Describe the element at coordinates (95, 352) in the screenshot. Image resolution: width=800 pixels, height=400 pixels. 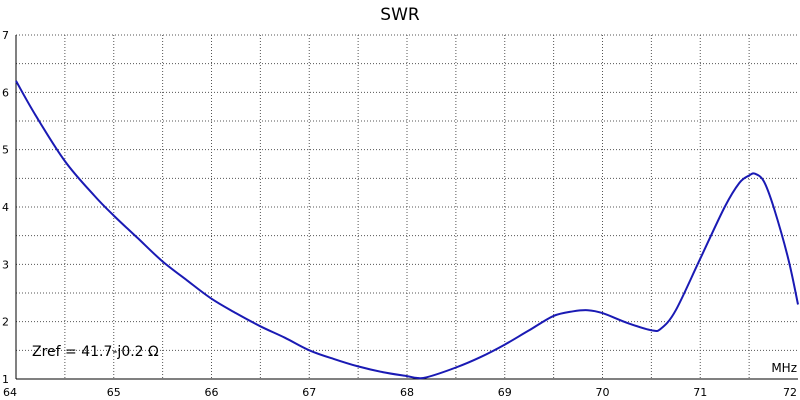
I see `zref-annotation: Zref = 41.7-j0.2 Ω` at that location.